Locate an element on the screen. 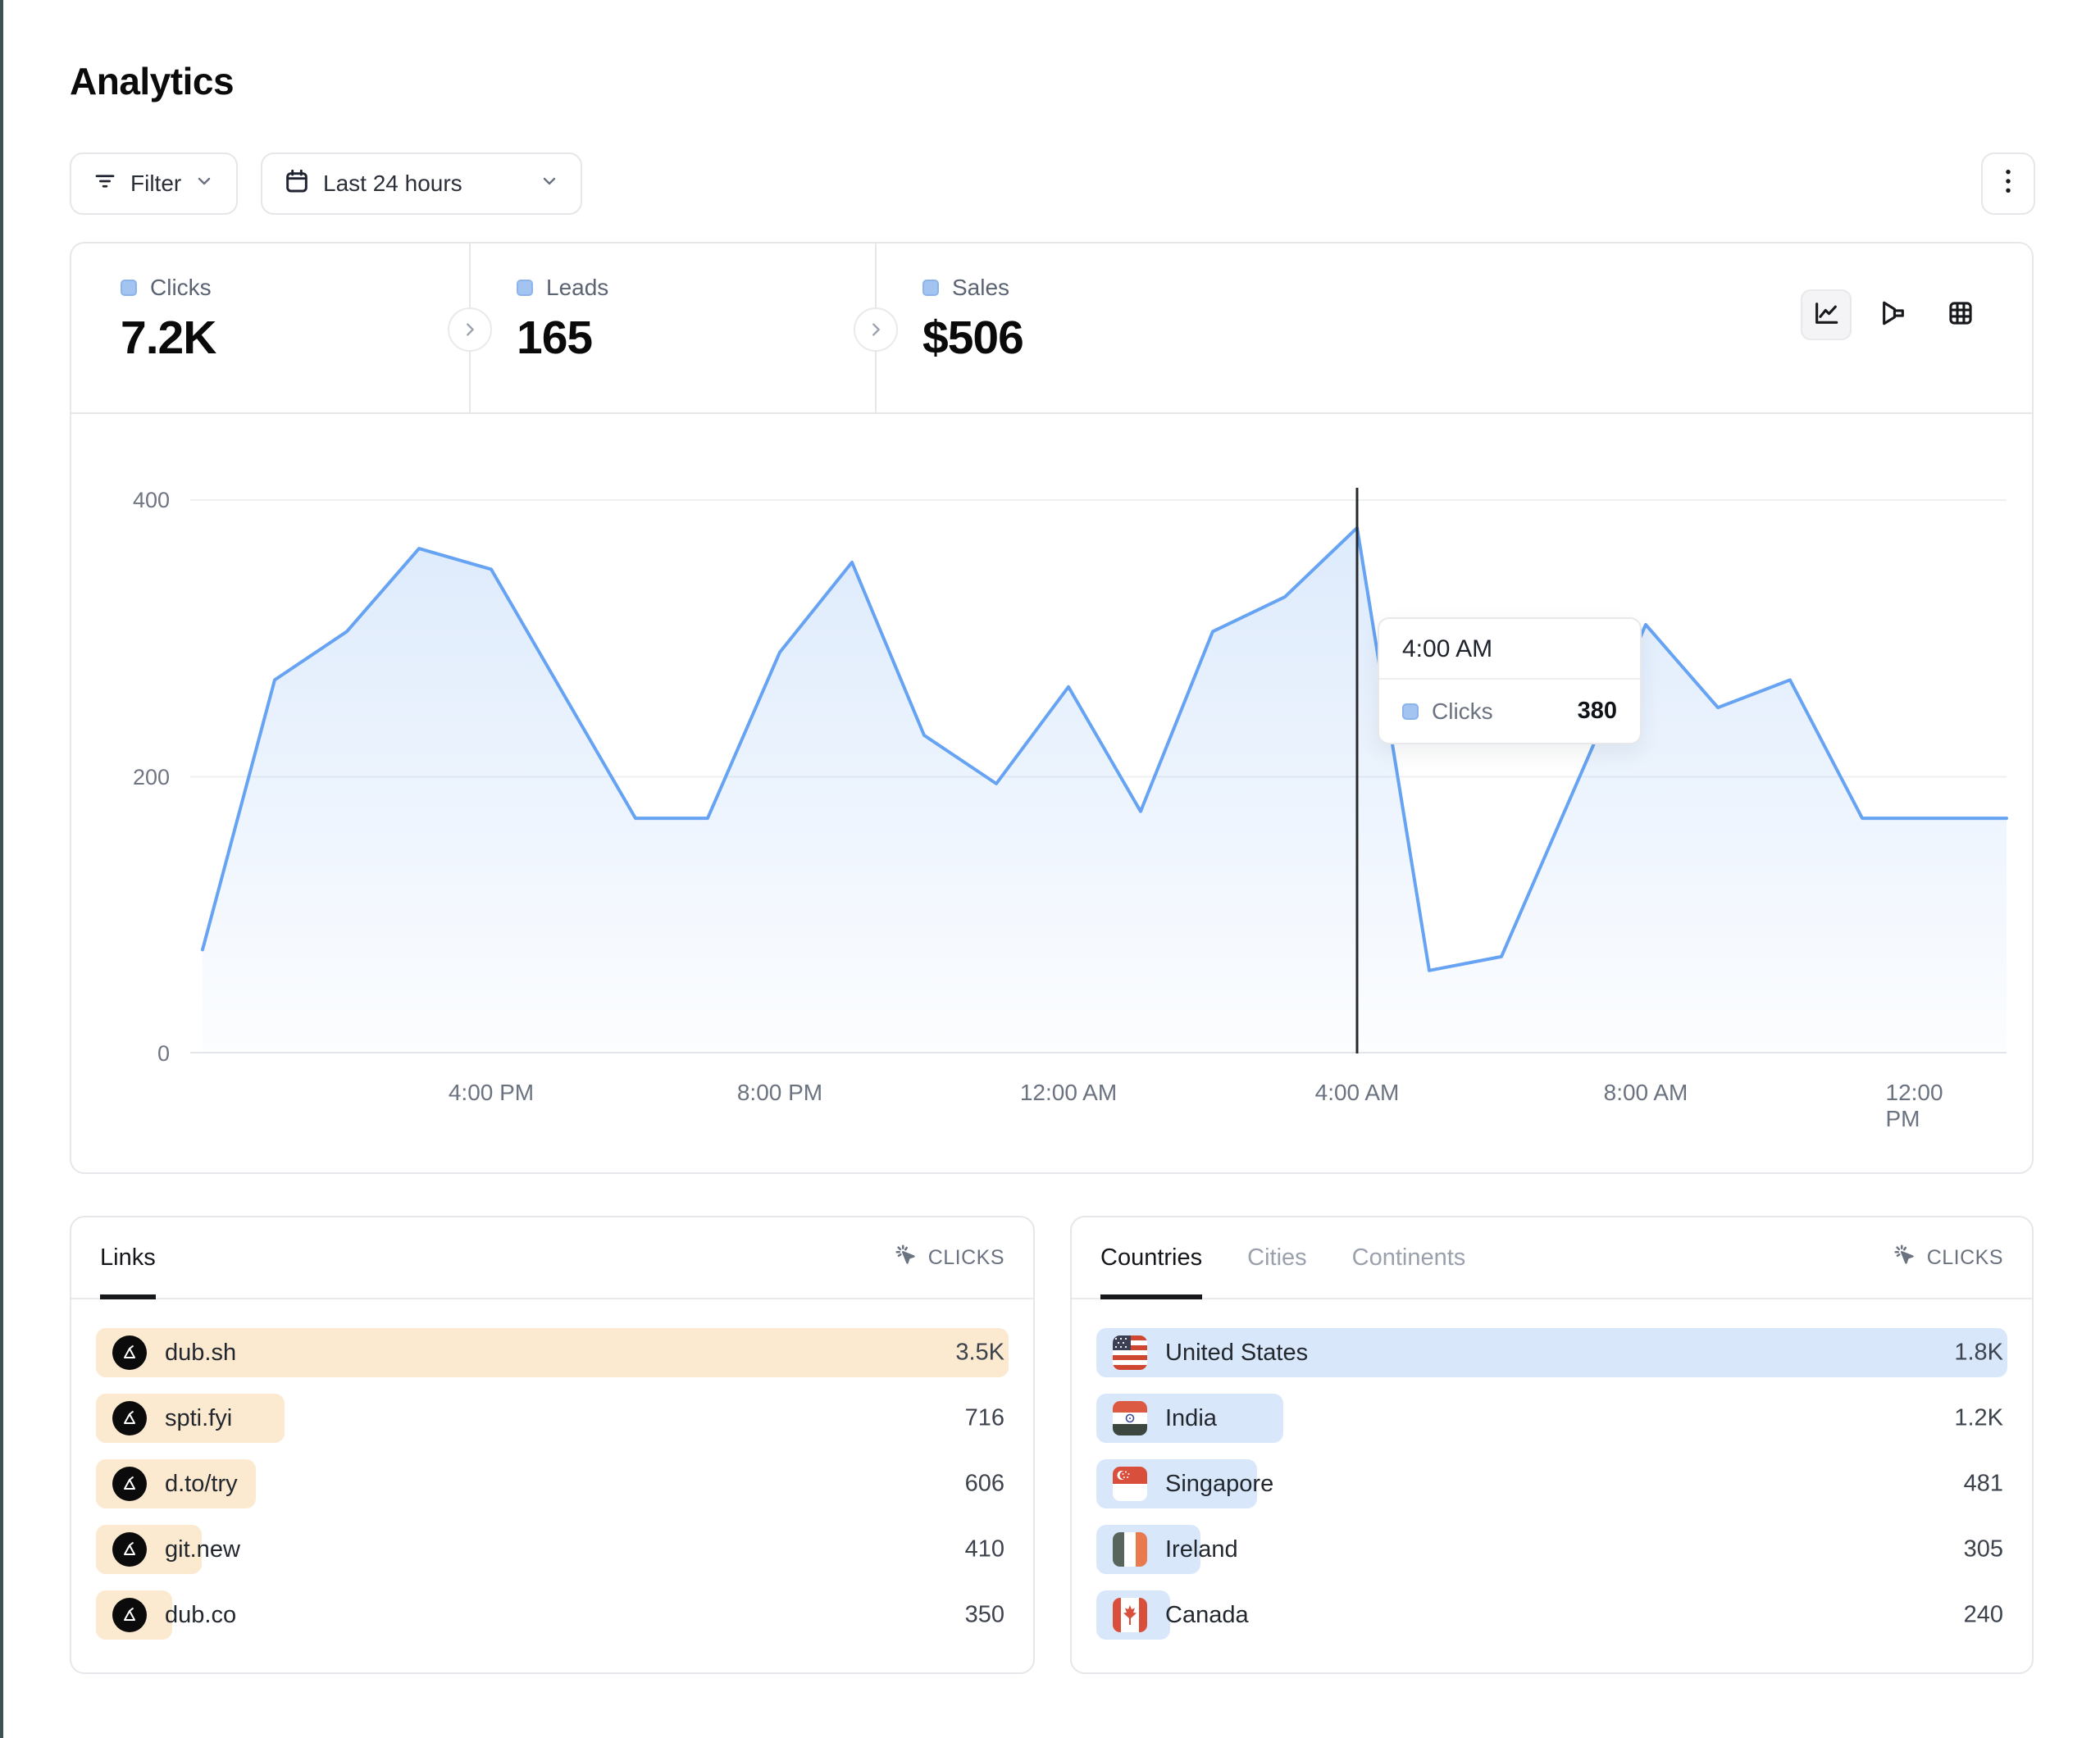  country-row: United States 1.8K is located at coordinates (1551, 1352).